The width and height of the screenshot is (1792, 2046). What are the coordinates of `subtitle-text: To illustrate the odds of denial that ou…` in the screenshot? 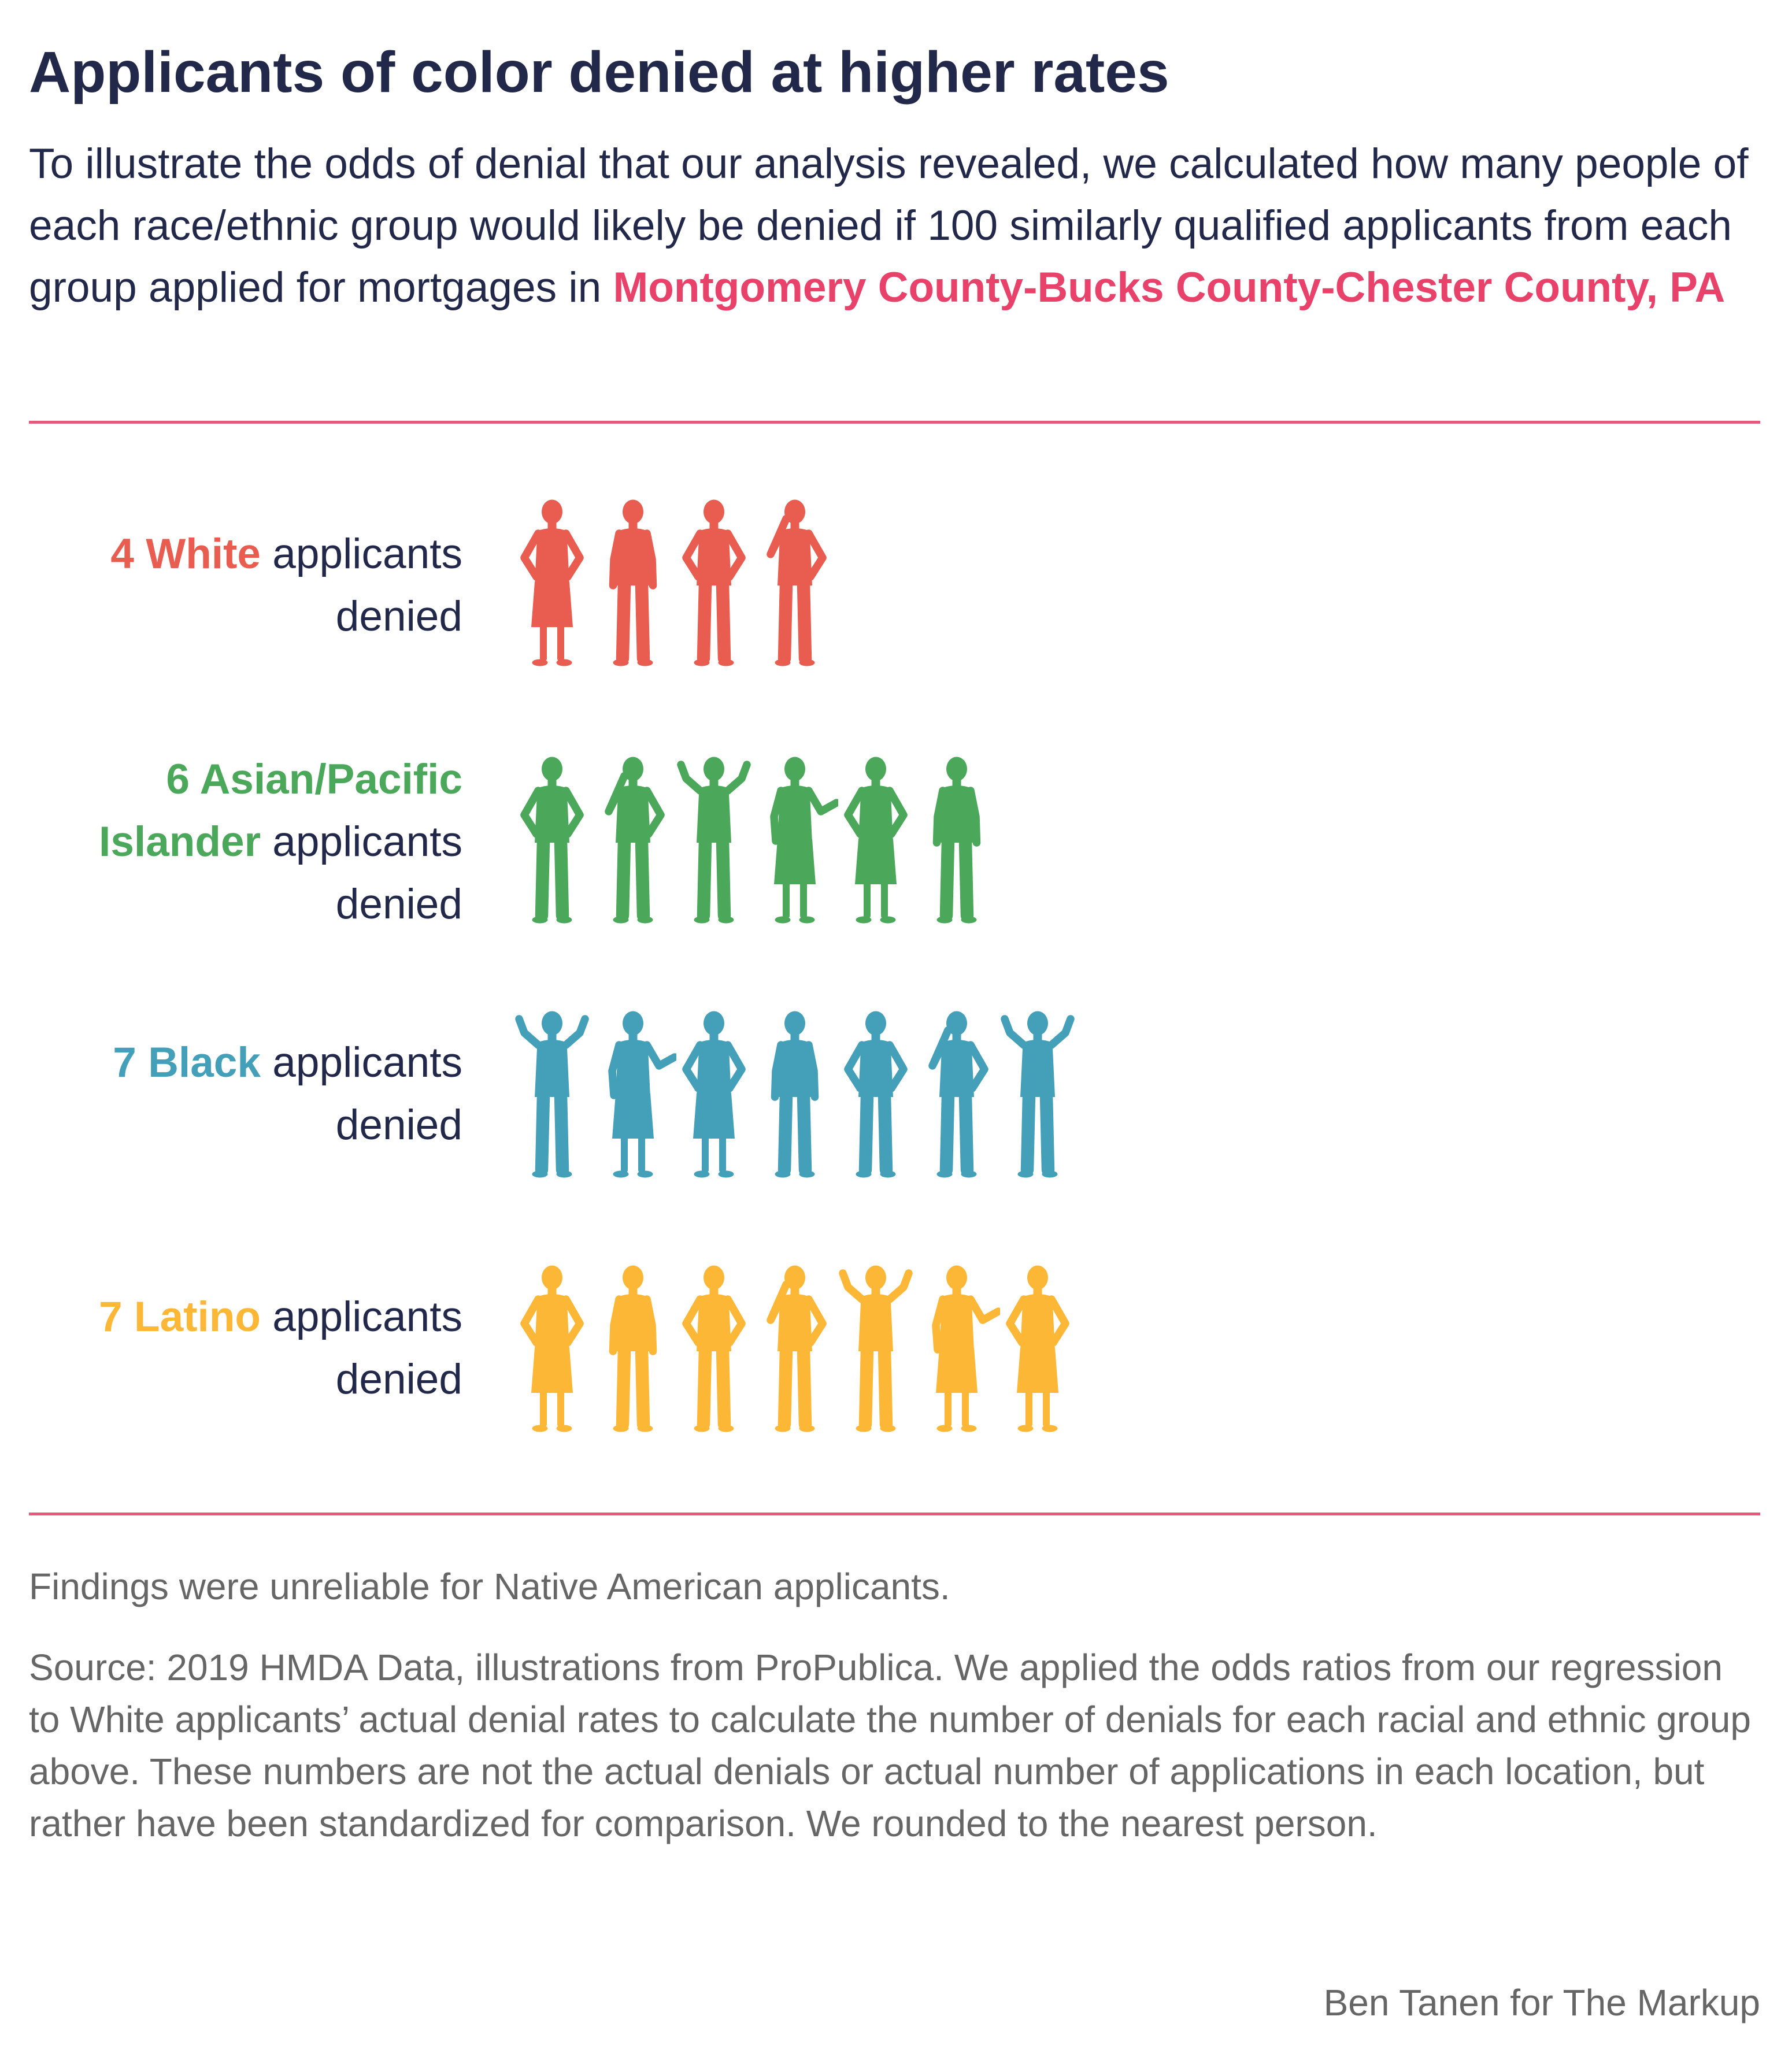 It's located at (889, 225).